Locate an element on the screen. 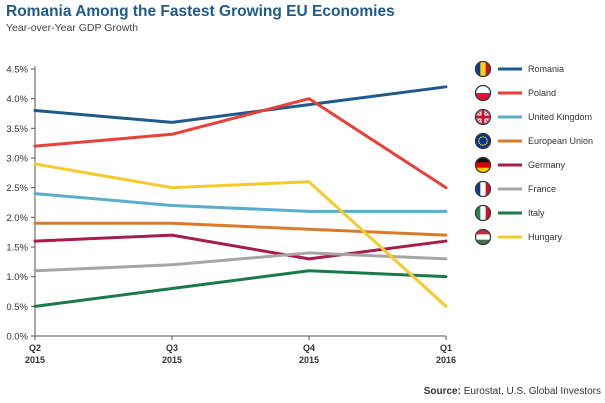 The width and height of the screenshot is (605, 403). legend-item-italy: Italy is located at coordinates (509, 213).